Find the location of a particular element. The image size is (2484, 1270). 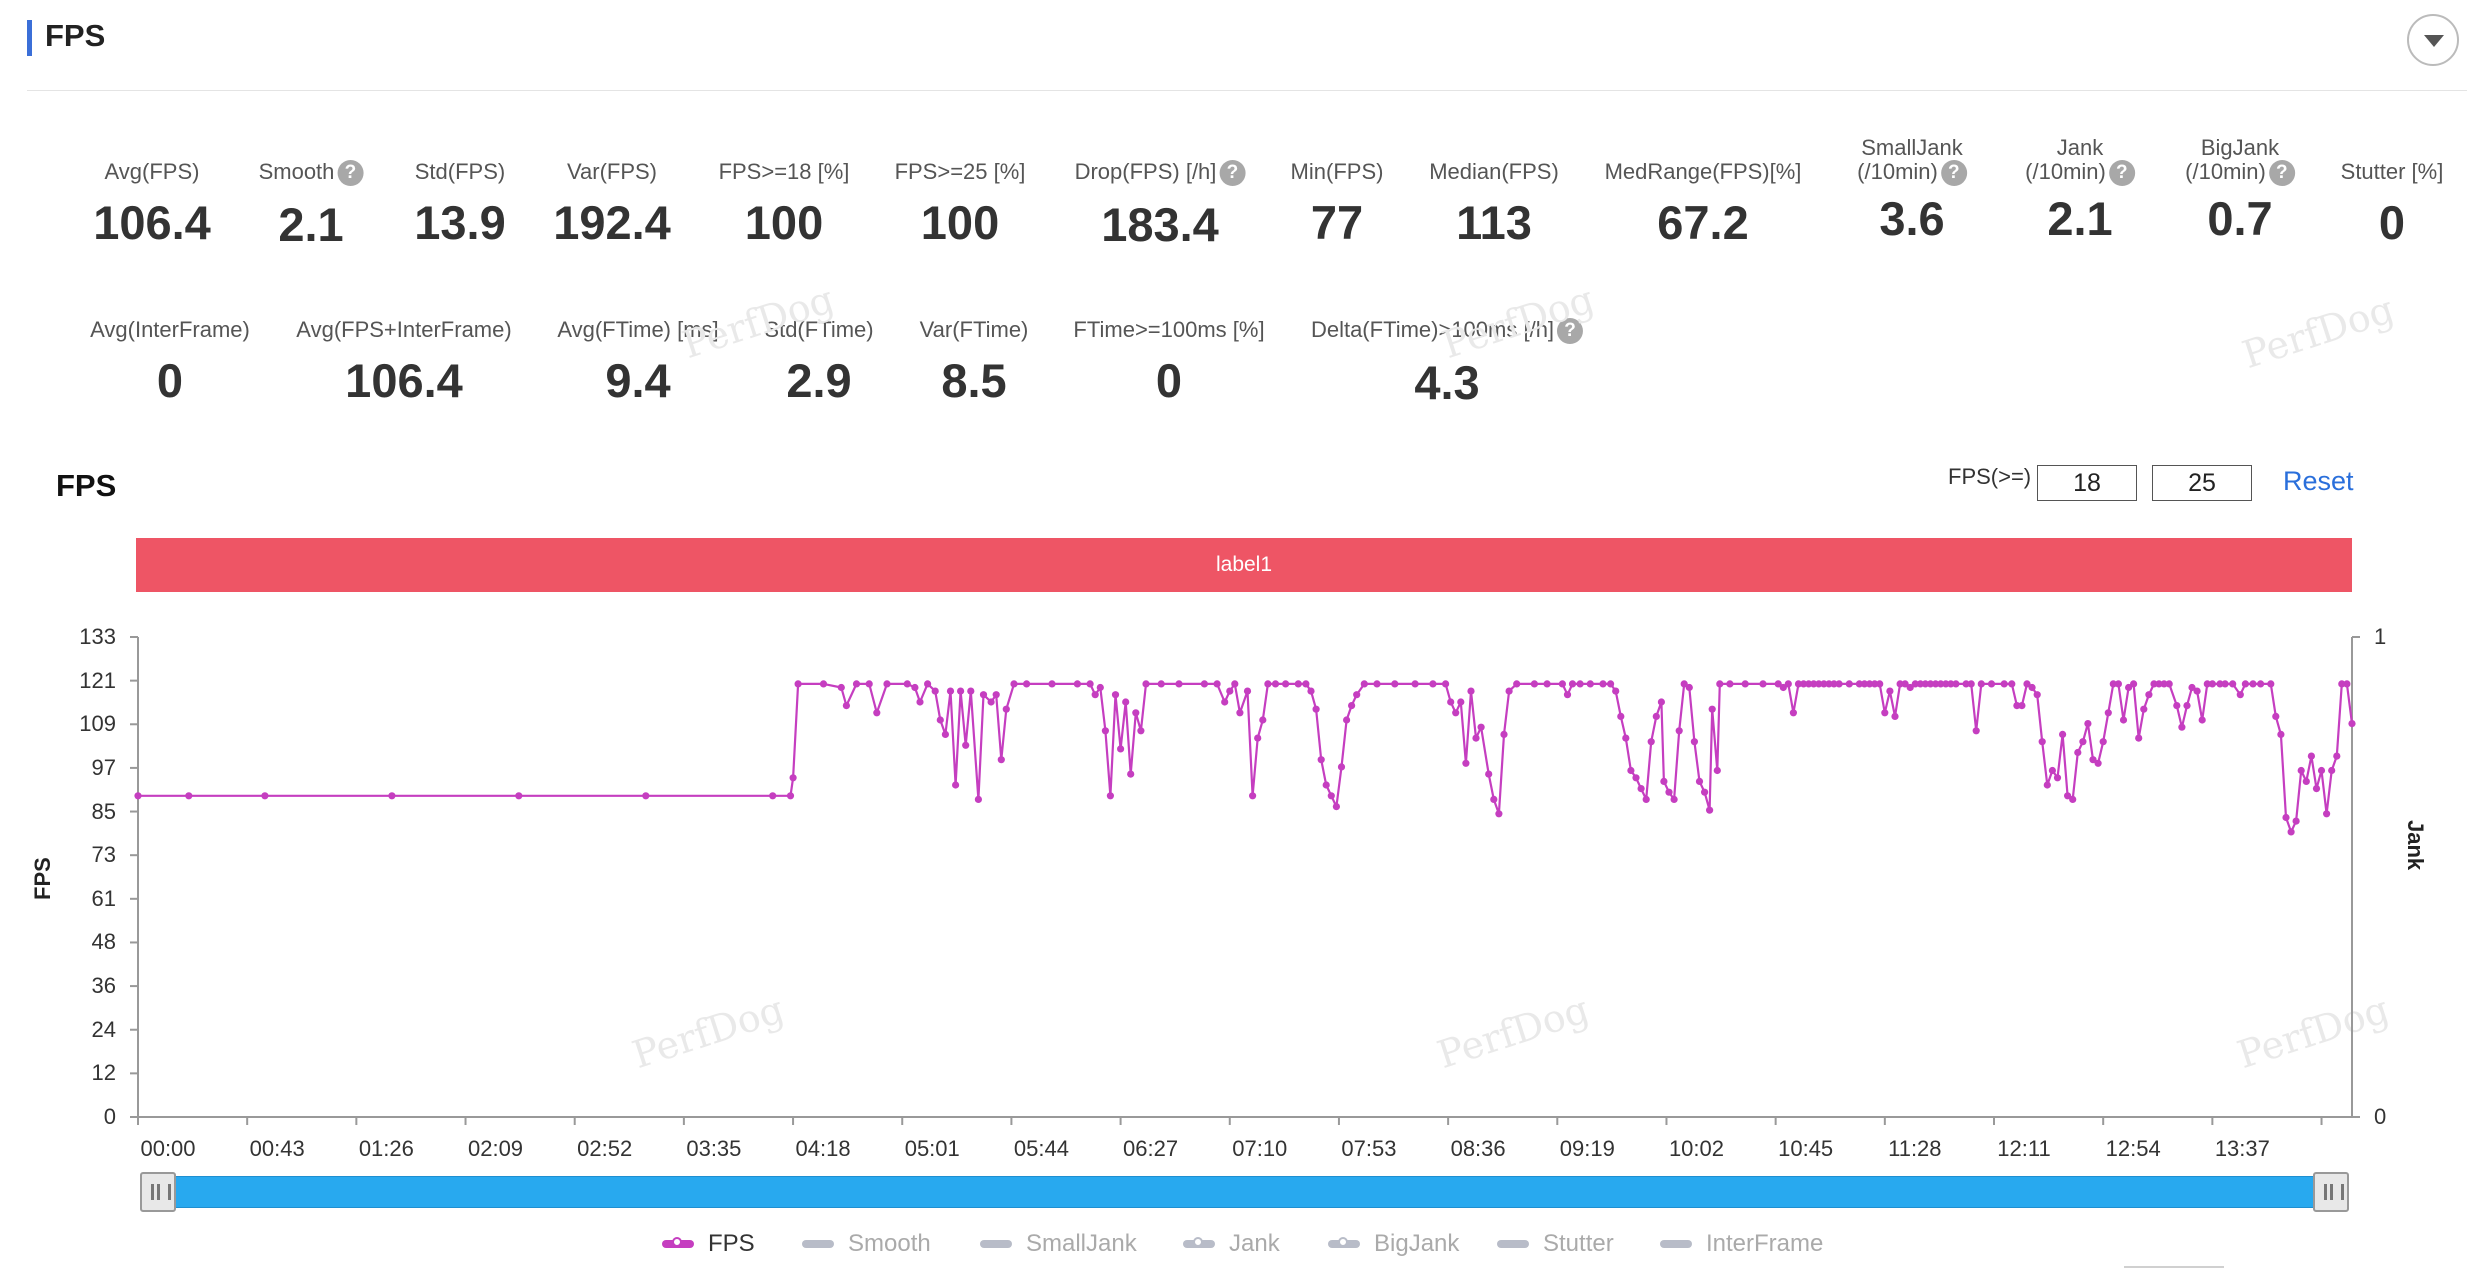

metric-var-fps: Var(FPS) 192.4 is located at coordinates (612, 204).